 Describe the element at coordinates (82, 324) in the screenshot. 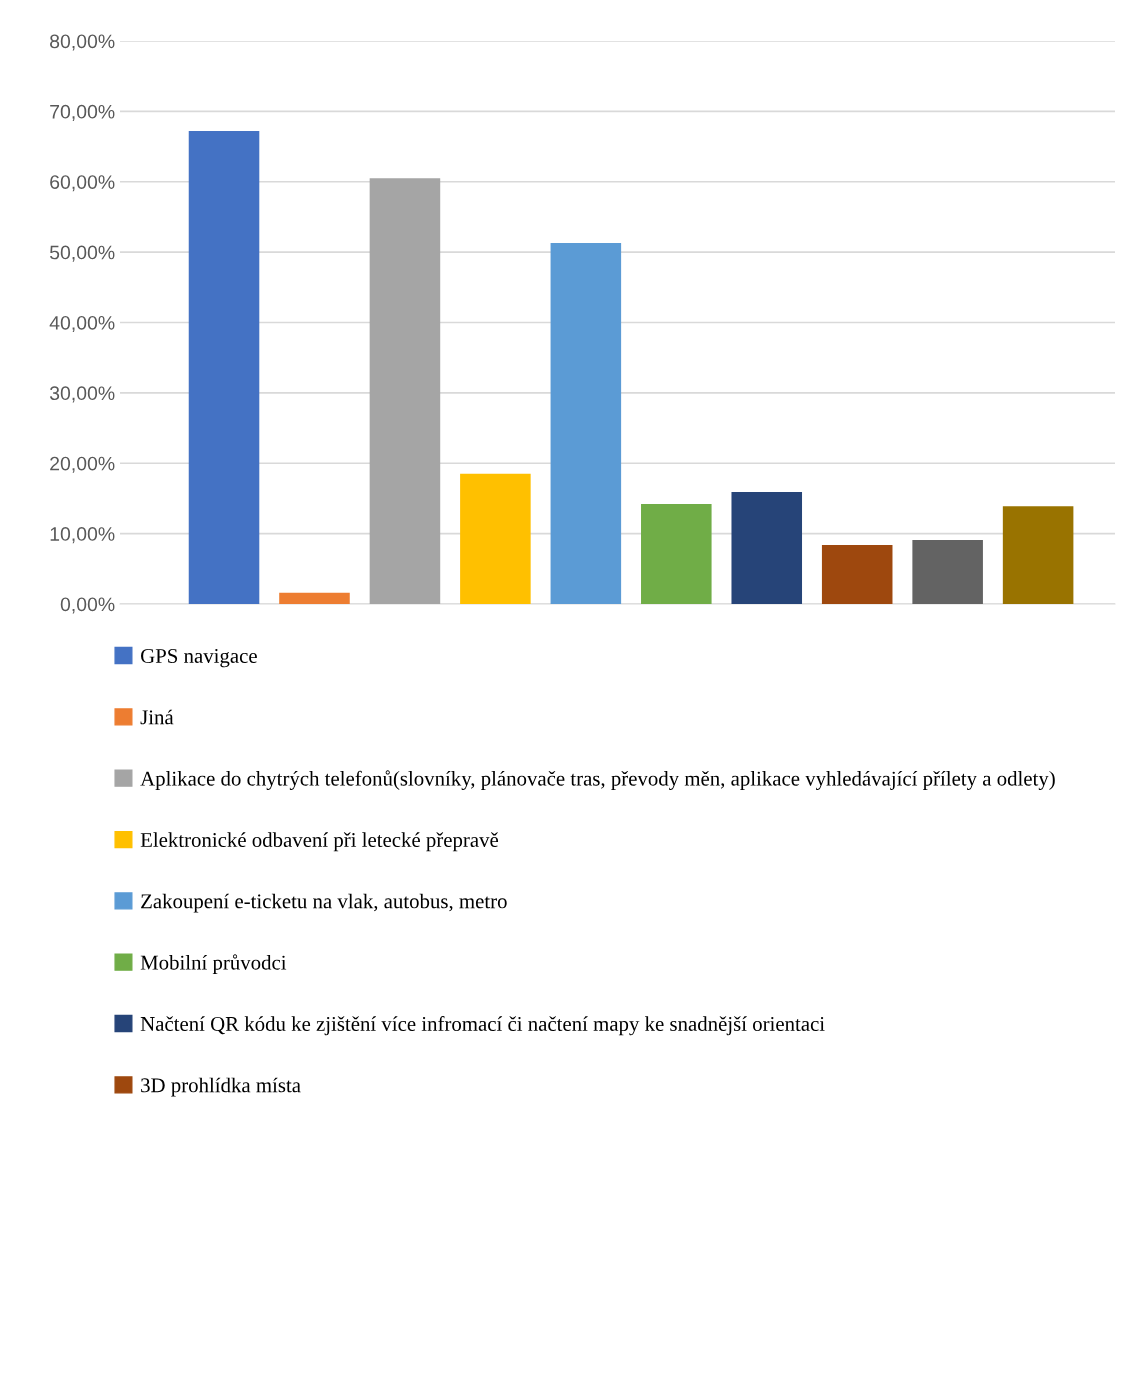

I see `y-tick-label: 40,00%` at that location.